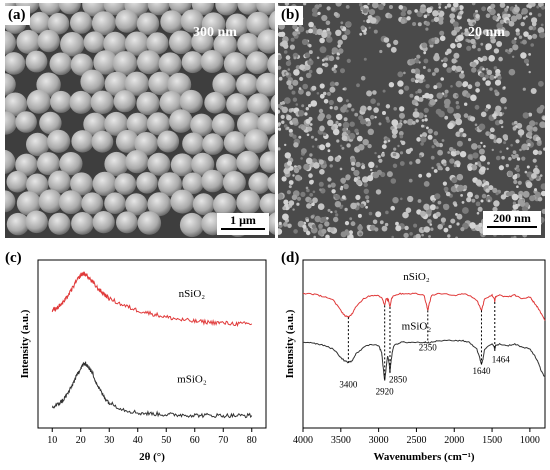  I want to click on scalebar-b-line, so click(512, 227).